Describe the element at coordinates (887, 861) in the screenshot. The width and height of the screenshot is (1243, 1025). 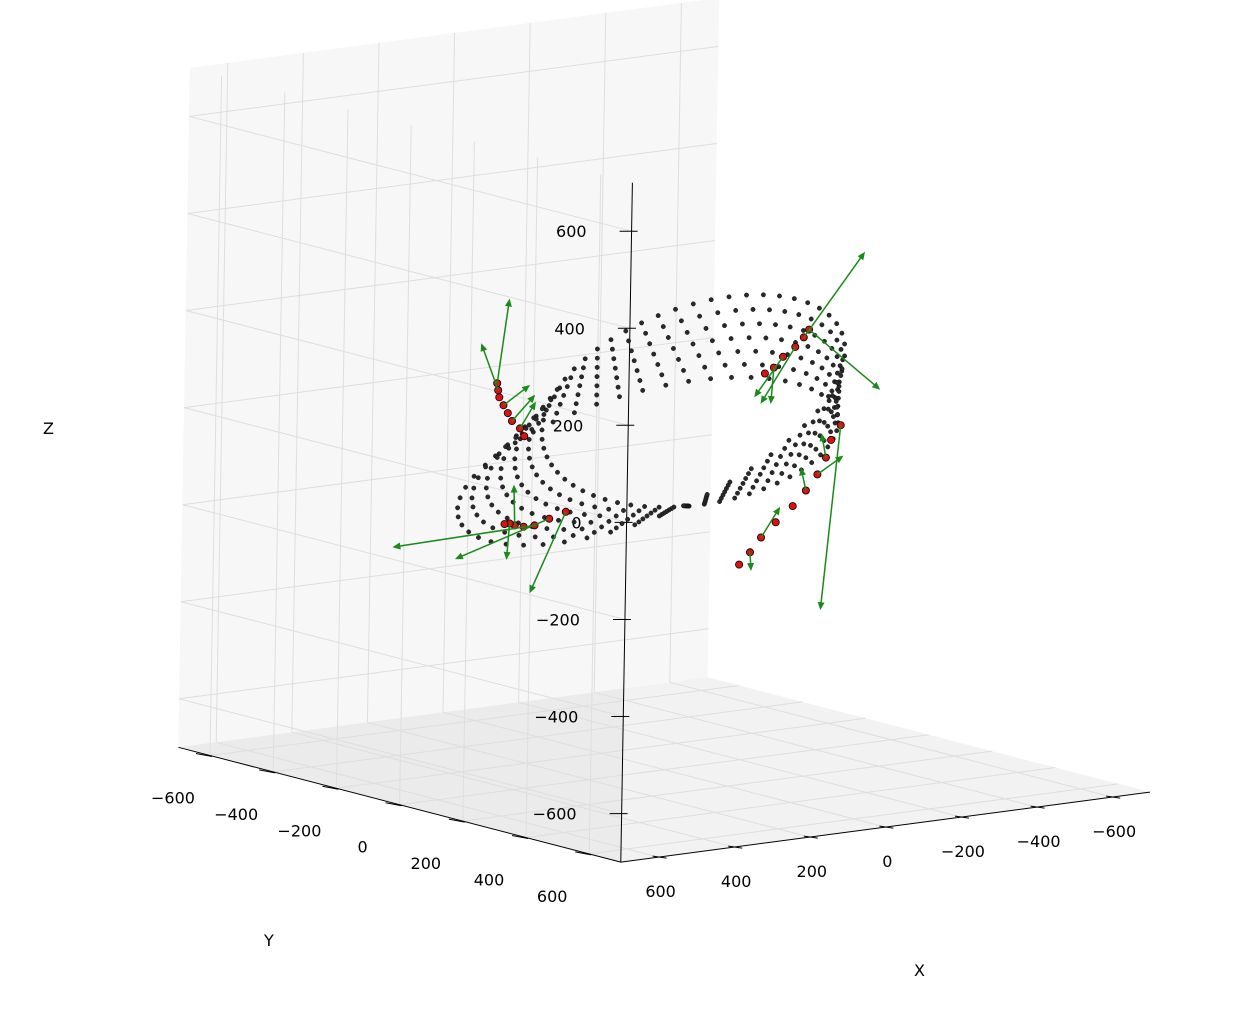
I see `x-tick-label: 0` at that location.